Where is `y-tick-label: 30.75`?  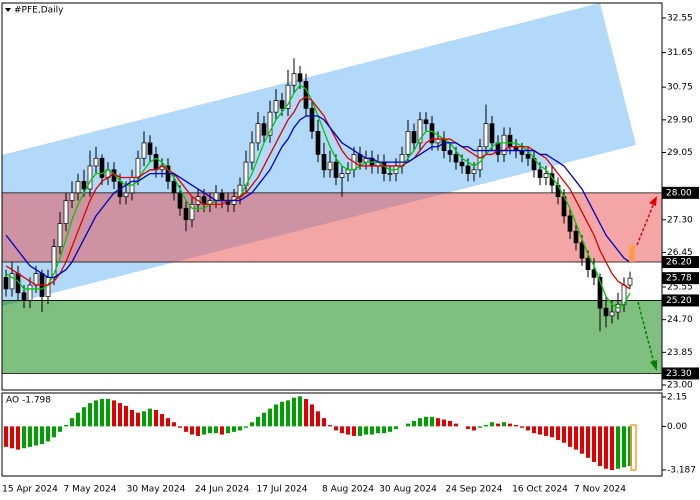 y-tick-label: 30.75 is located at coordinates (680, 88).